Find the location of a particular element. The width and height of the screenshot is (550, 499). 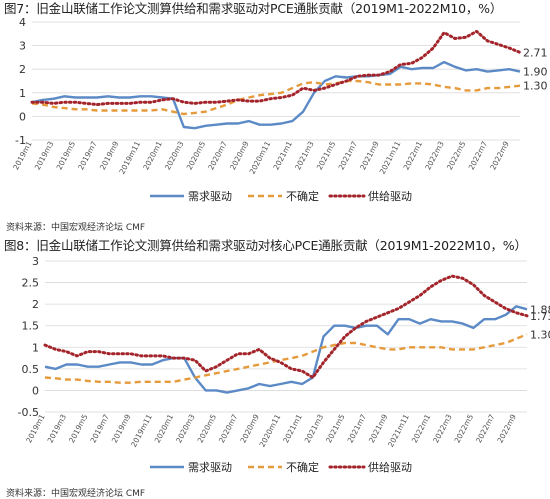

end-value-label: 1.73 is located at coordinates (540, 316).